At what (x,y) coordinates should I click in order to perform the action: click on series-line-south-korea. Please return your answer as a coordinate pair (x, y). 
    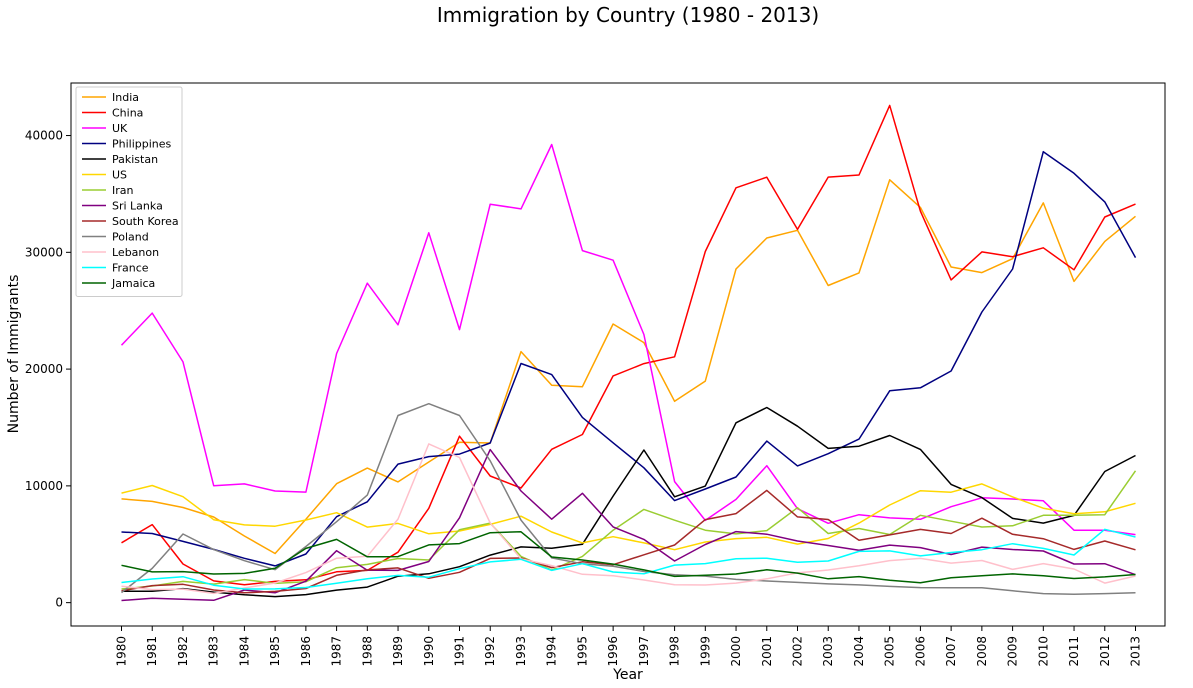
    Looking at the image, I should click on (628, 541).